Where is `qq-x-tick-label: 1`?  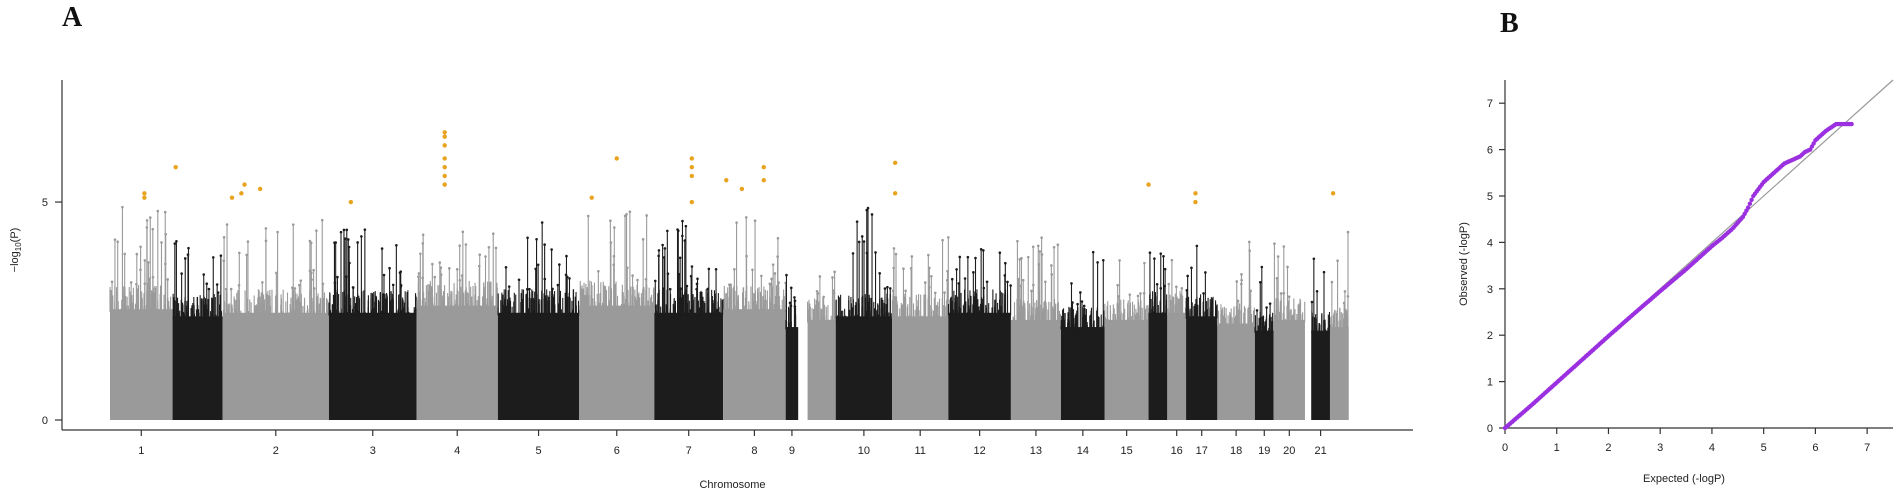 qq-x-tick-label: 1 is located at coordinates (1557, 448).